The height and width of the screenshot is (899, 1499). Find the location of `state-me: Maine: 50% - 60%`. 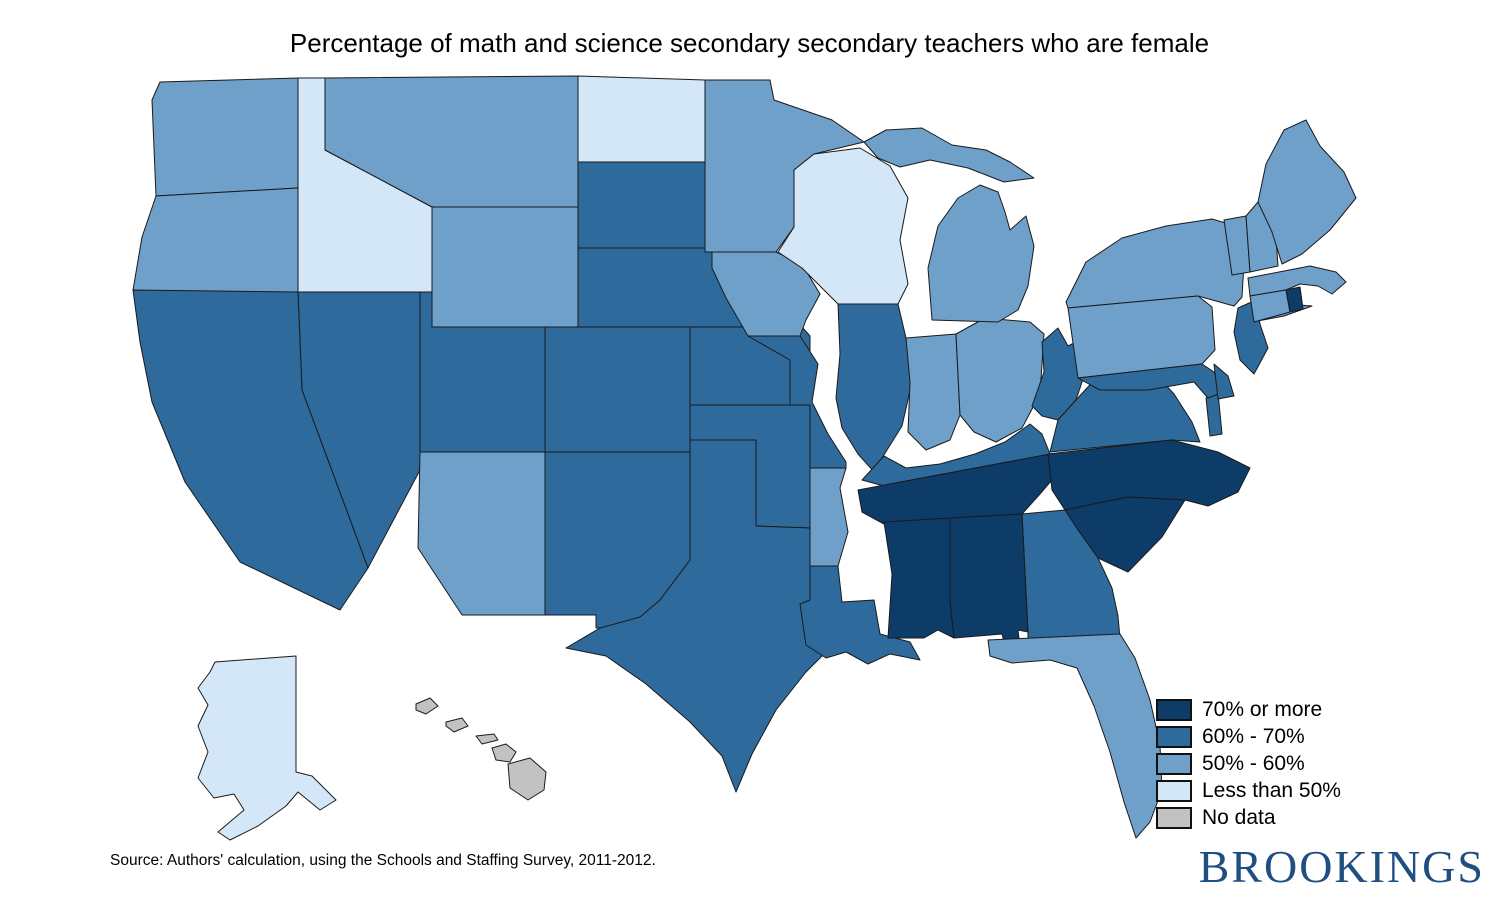

state-me: Maine: 50% - 60% is located at coordinates (1307, 192).